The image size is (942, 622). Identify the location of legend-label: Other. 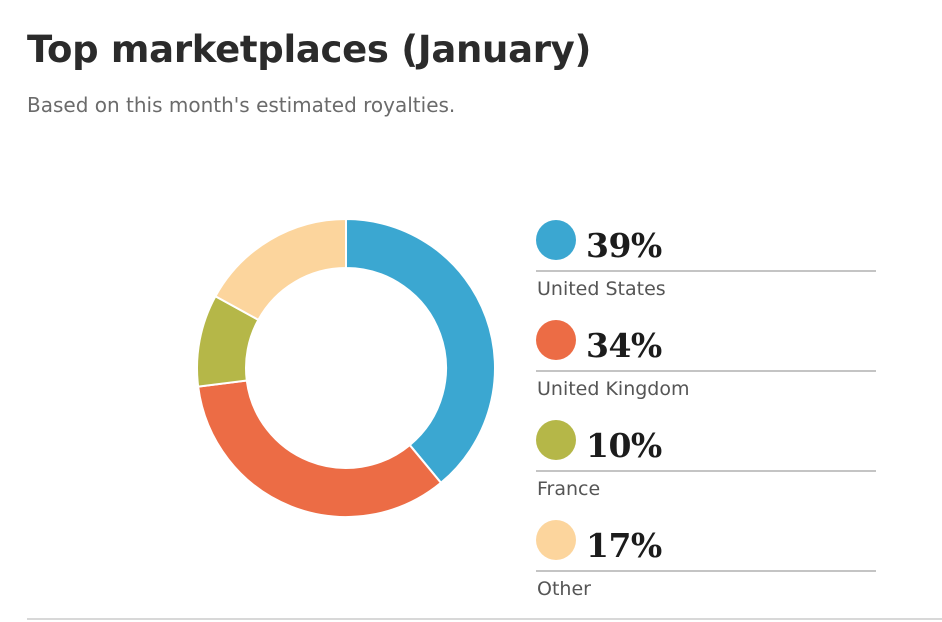
(564, 589).